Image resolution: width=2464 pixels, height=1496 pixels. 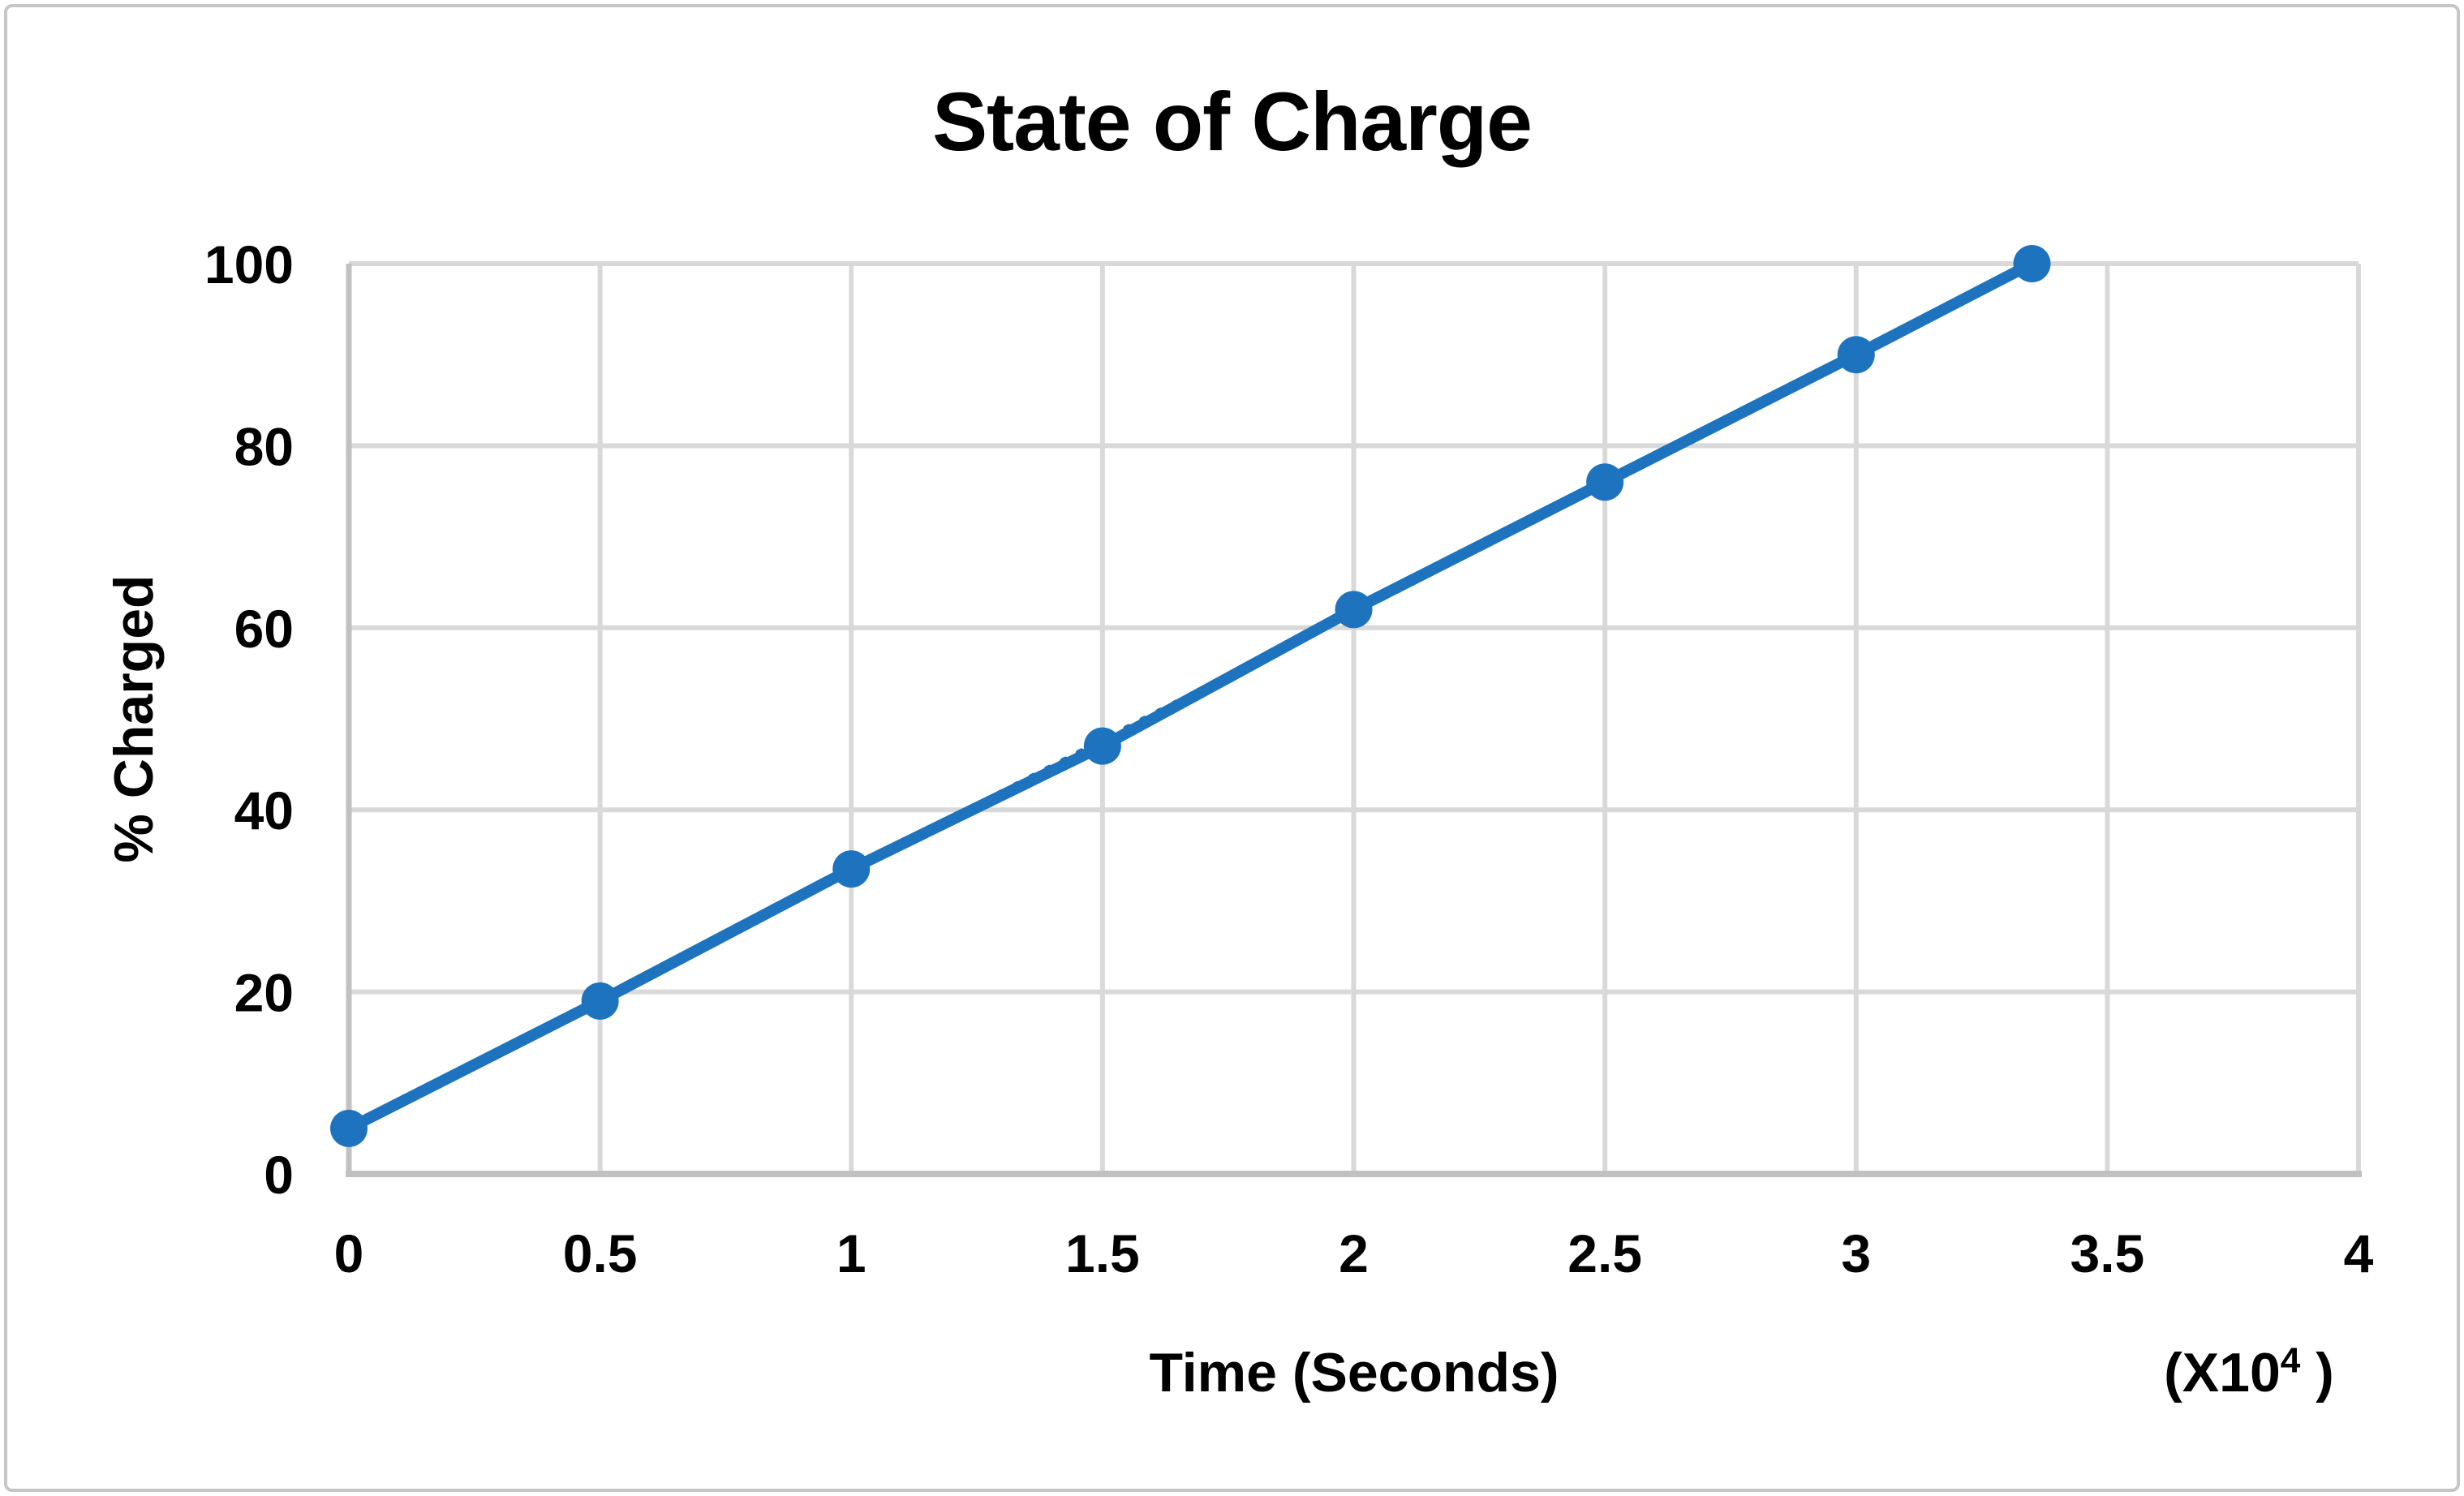 I want to click on x-axis-multiplier: (X104 ), so click(x=2249, y=1372).